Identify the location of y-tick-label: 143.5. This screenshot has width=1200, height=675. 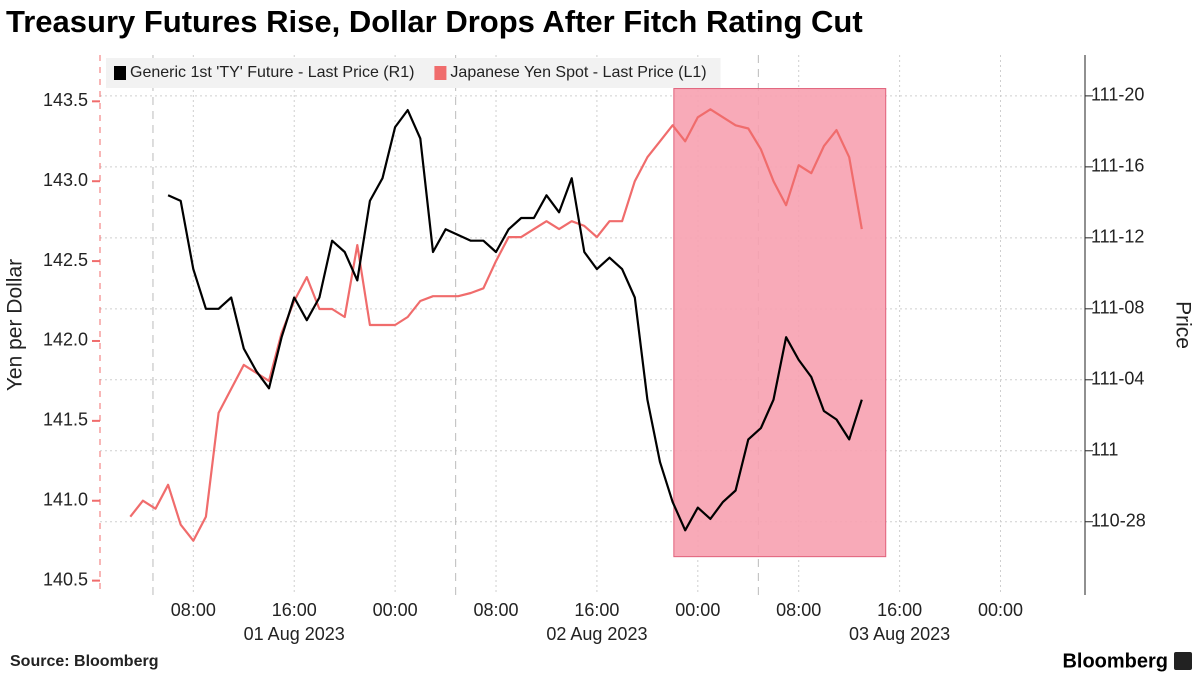
(65, 100).